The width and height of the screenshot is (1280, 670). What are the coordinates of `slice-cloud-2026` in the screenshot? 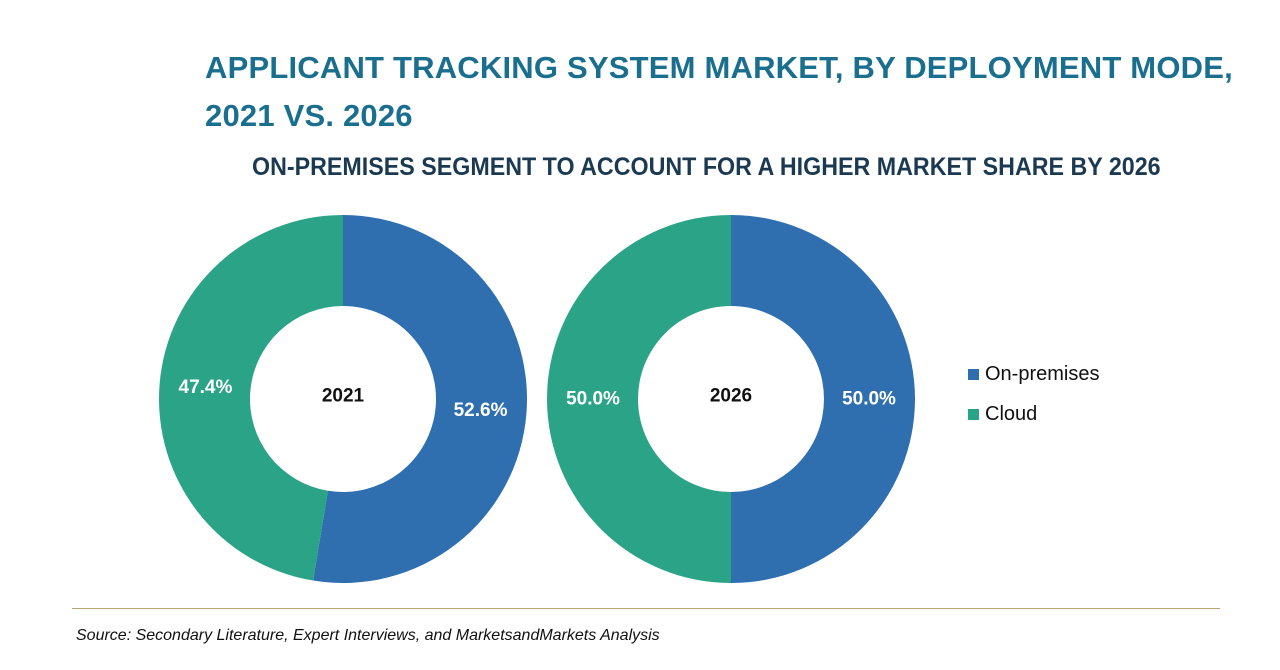 It's located at (639, 399).